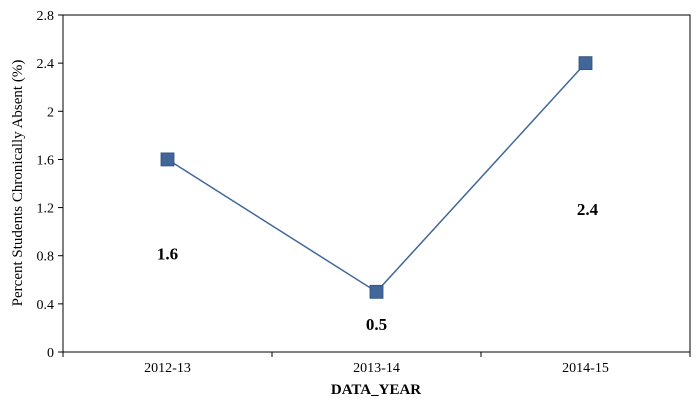 This screenshot has height=401, width=698. Describe the element at coordinates (50, 185) in the screenshot. I see `y-axis-ticks: 0 0.4 0.8 1.2 1.6 2 2.4 2.8` at that location.